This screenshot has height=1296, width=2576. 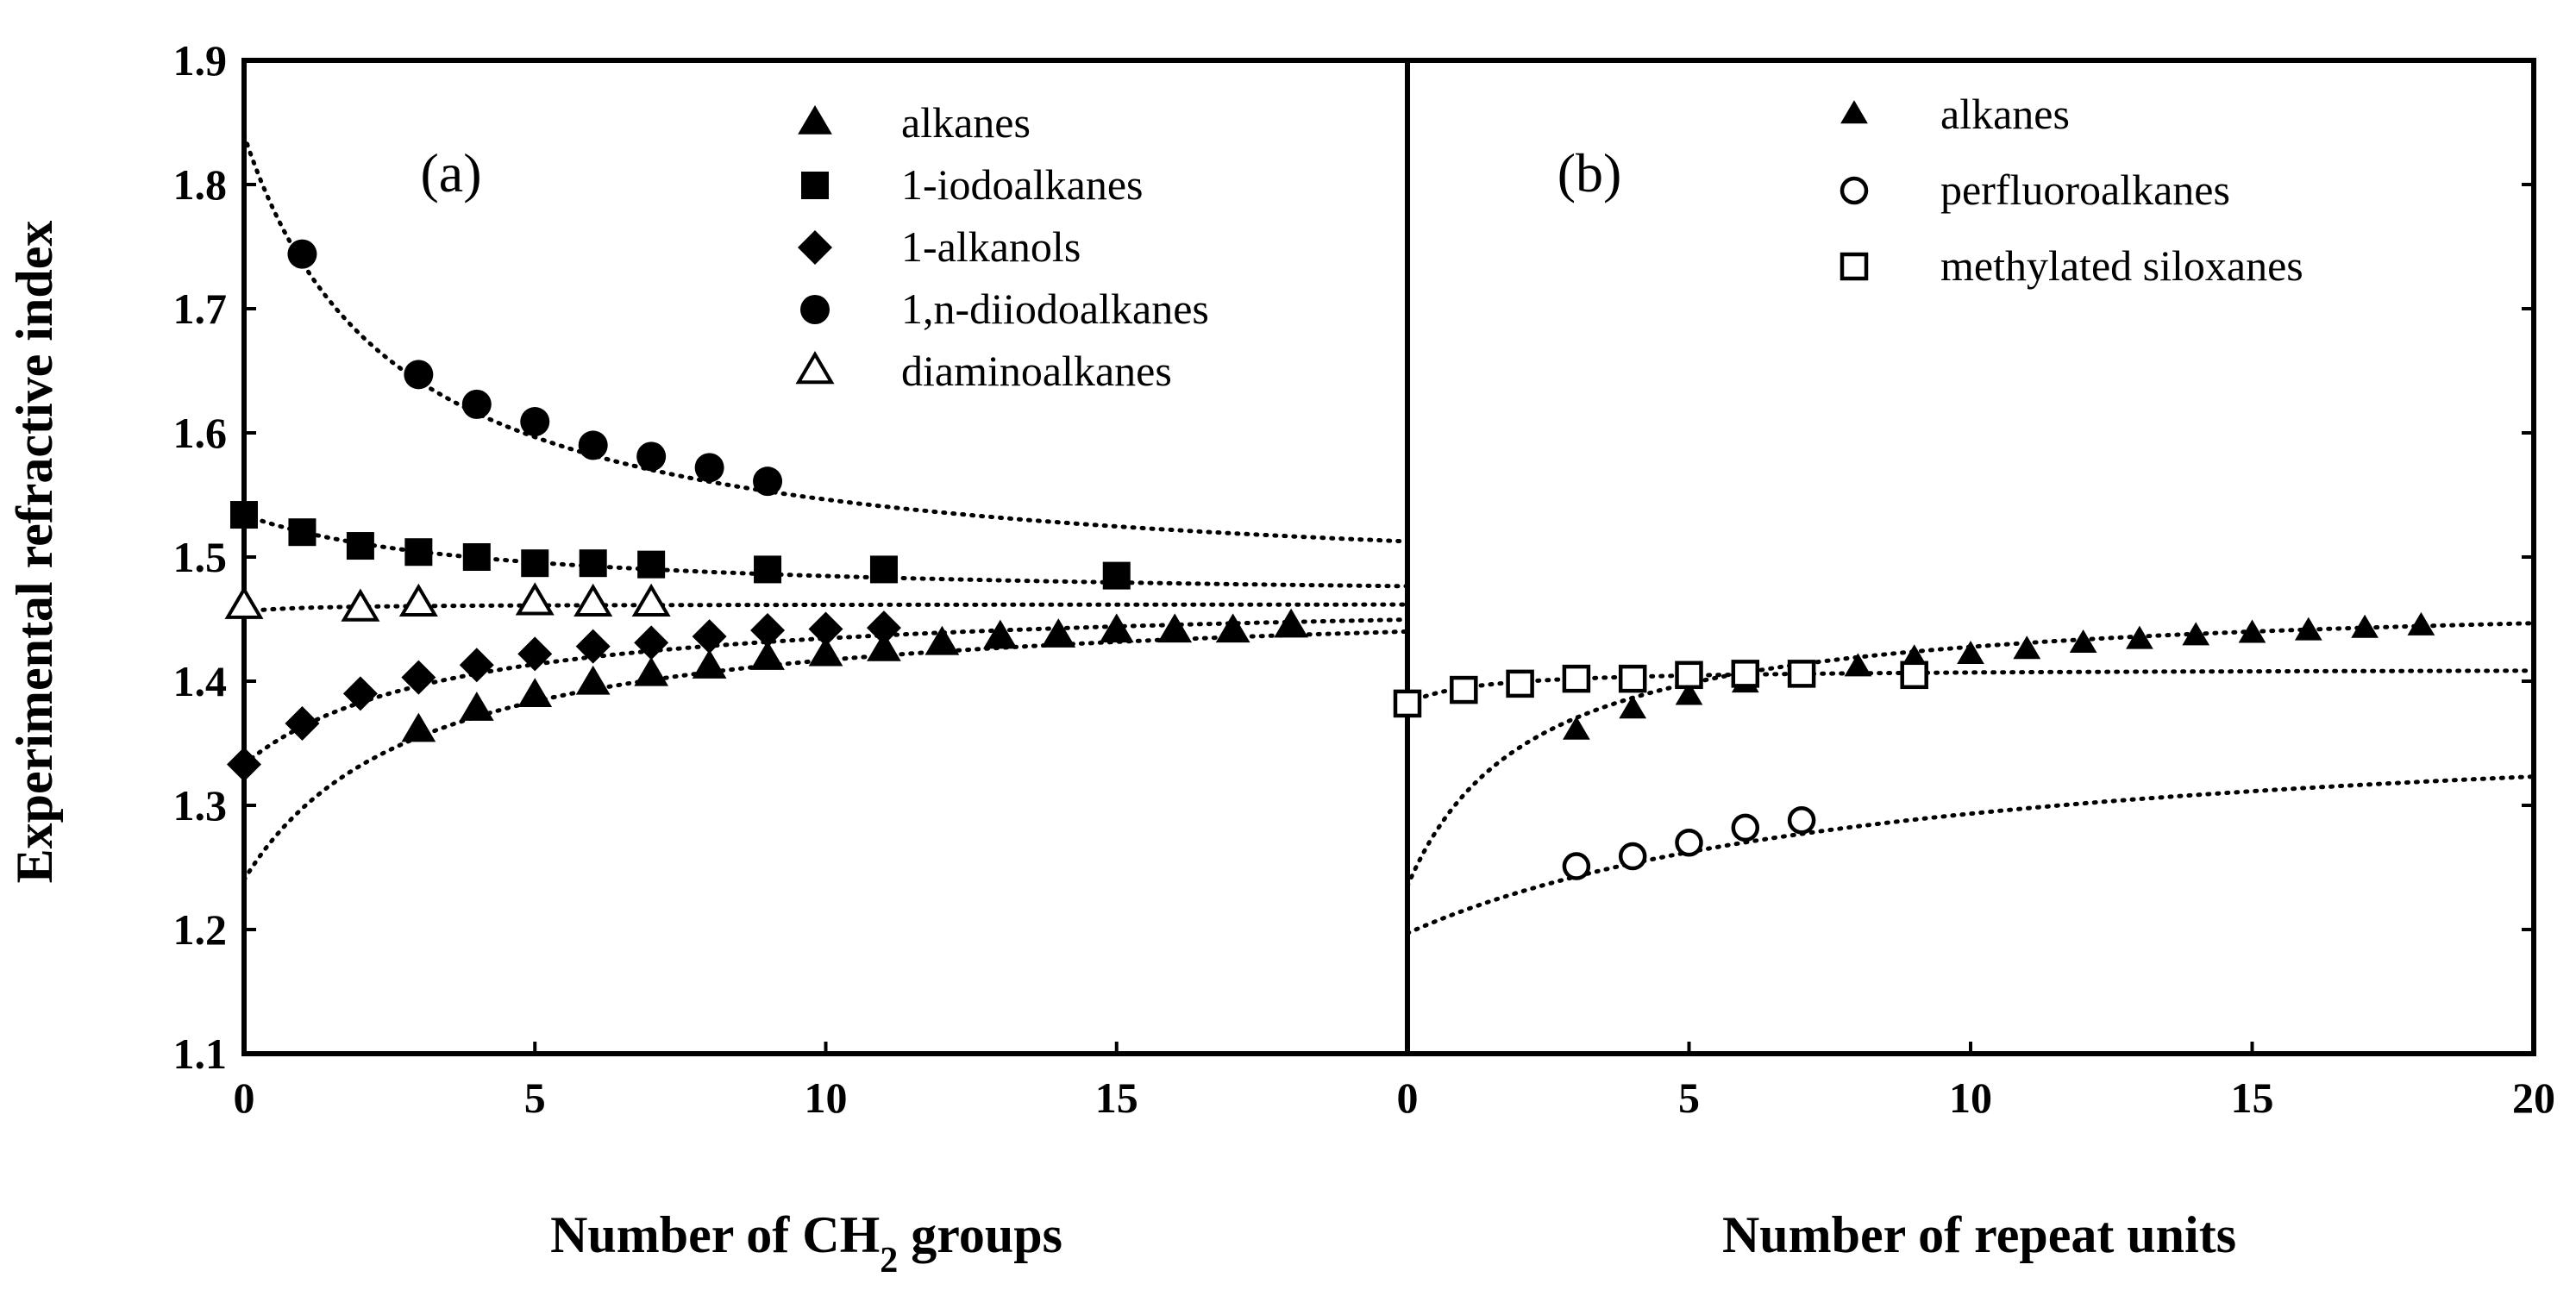 What do you see at coordinates (825, 550) in the screenshot?
I see `a-1-iodoalkanes-fit-curve` at bounding box center [825, 550].